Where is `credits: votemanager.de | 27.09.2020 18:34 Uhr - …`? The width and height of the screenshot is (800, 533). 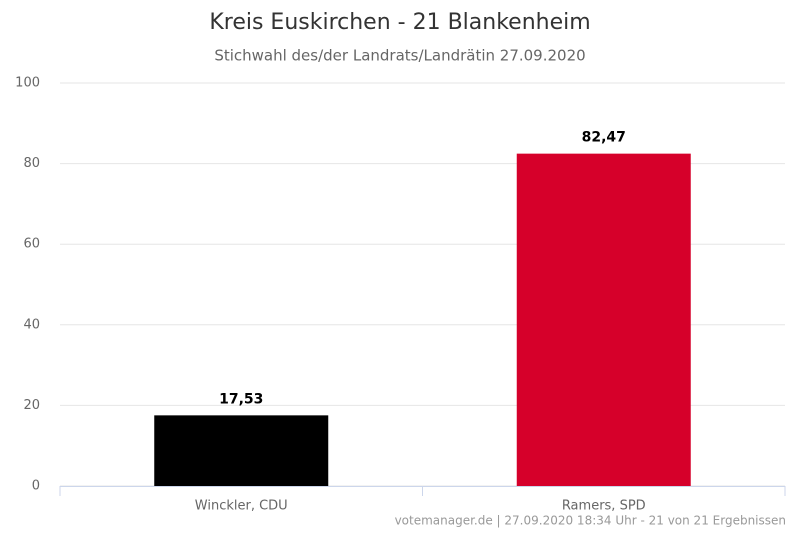
credits: votemanager.de | 27.09.2020 18:34 Uhr - … is located at coordinates (590, 521).